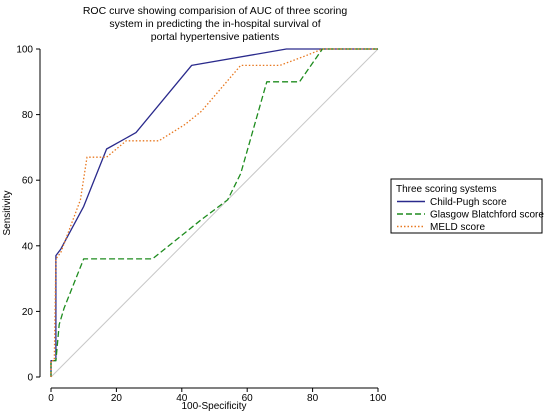 This screenshot has height=414, width=550. I want to click on x-axis-ticks: 0 20 40 60 80 100, so click(217, 396).